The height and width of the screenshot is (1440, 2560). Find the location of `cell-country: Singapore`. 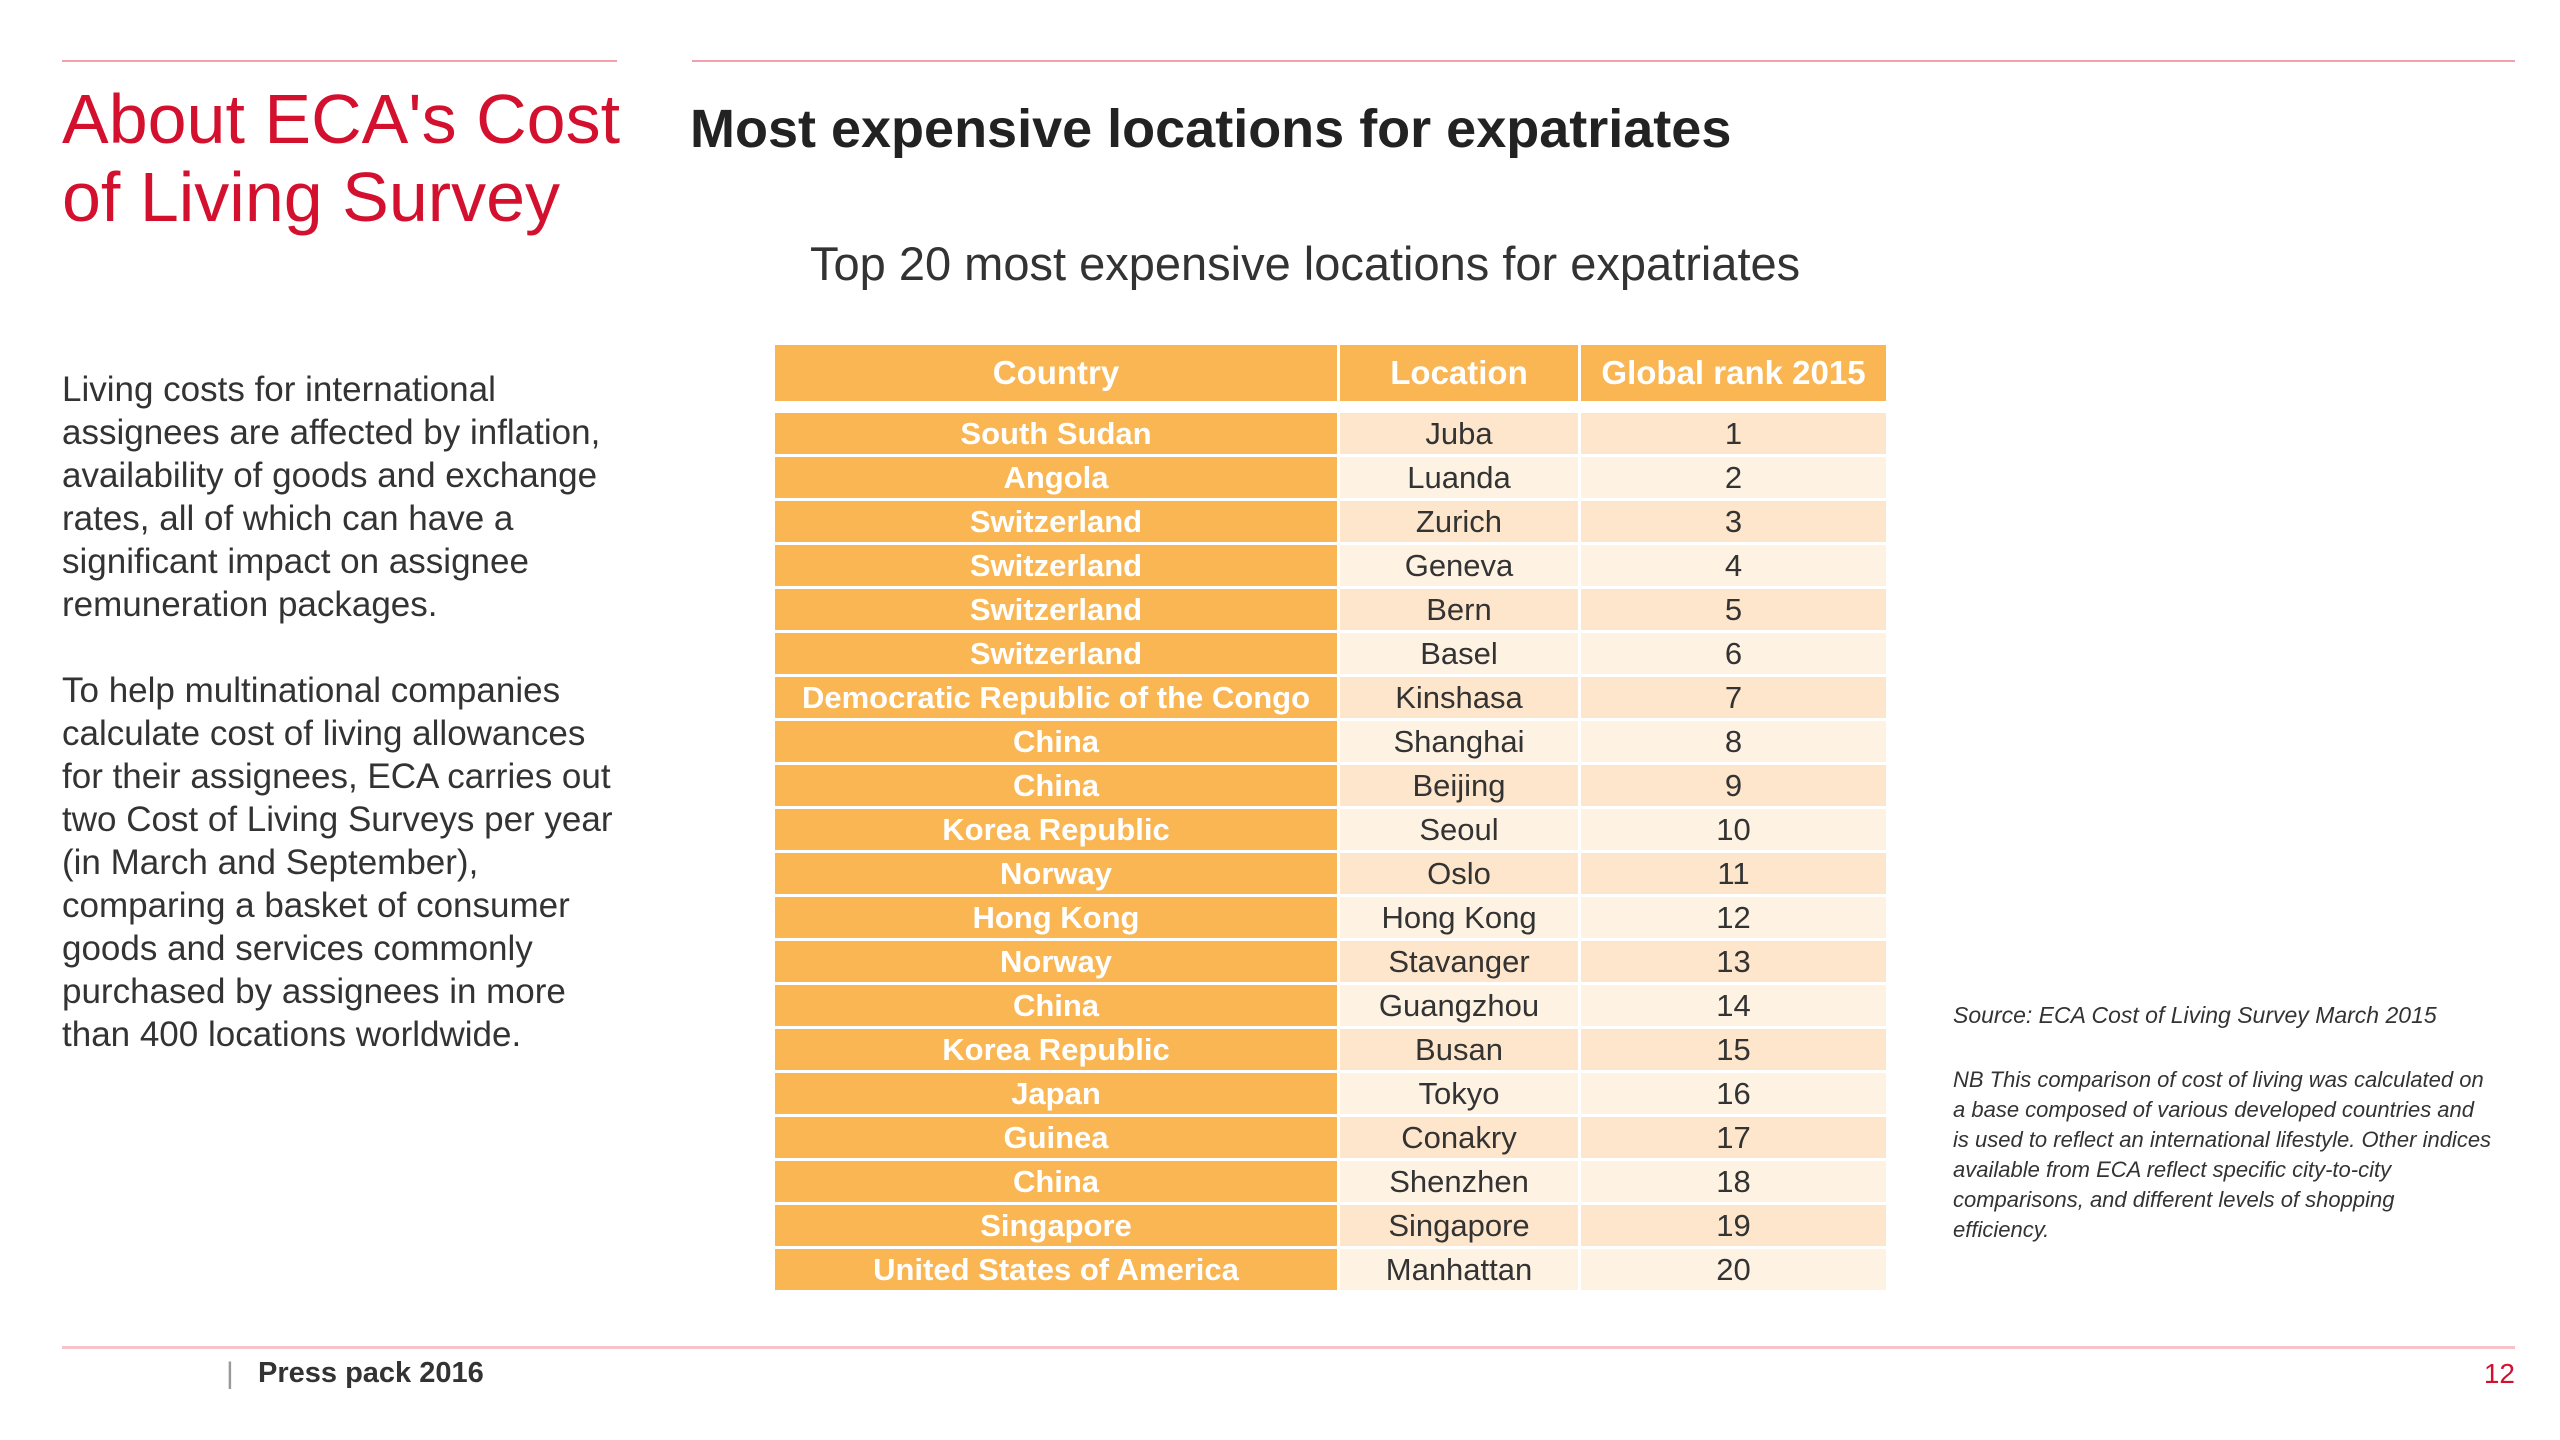

cell-country: Singapore is located at coordinates (1056, 1225).